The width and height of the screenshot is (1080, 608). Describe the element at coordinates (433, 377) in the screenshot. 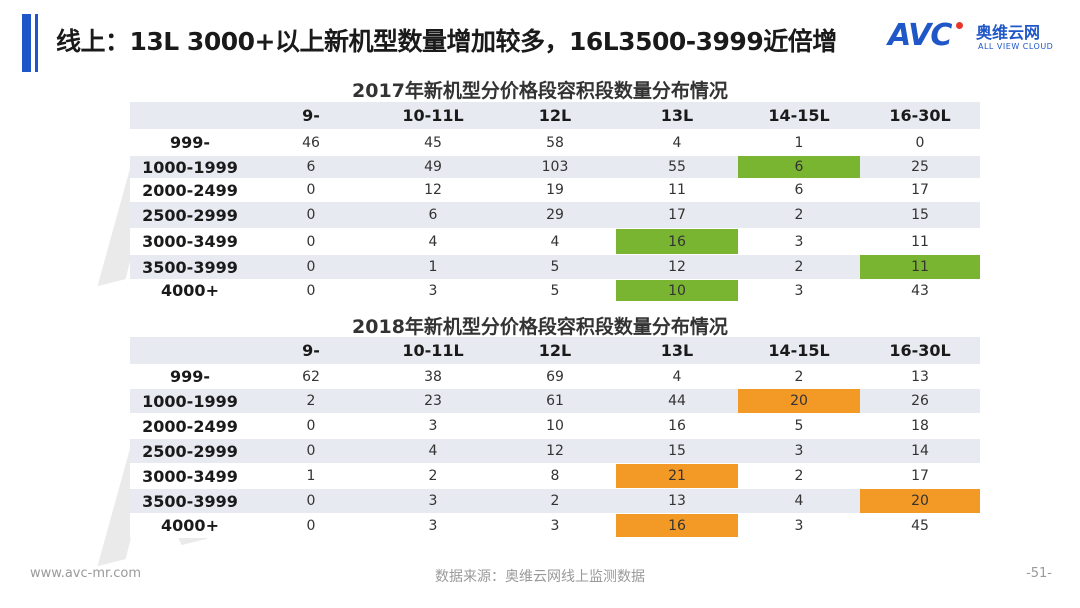

I see `table-cell: 38` at that location.